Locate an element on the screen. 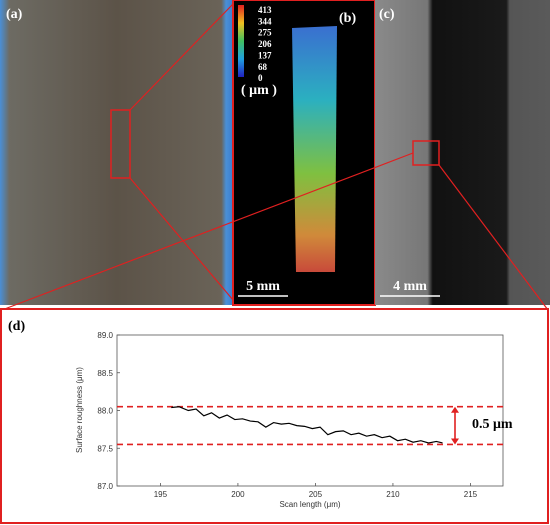 This screenshot has width=550, height=525. colorbar-label: 344 is located at coordinates (265, 21).